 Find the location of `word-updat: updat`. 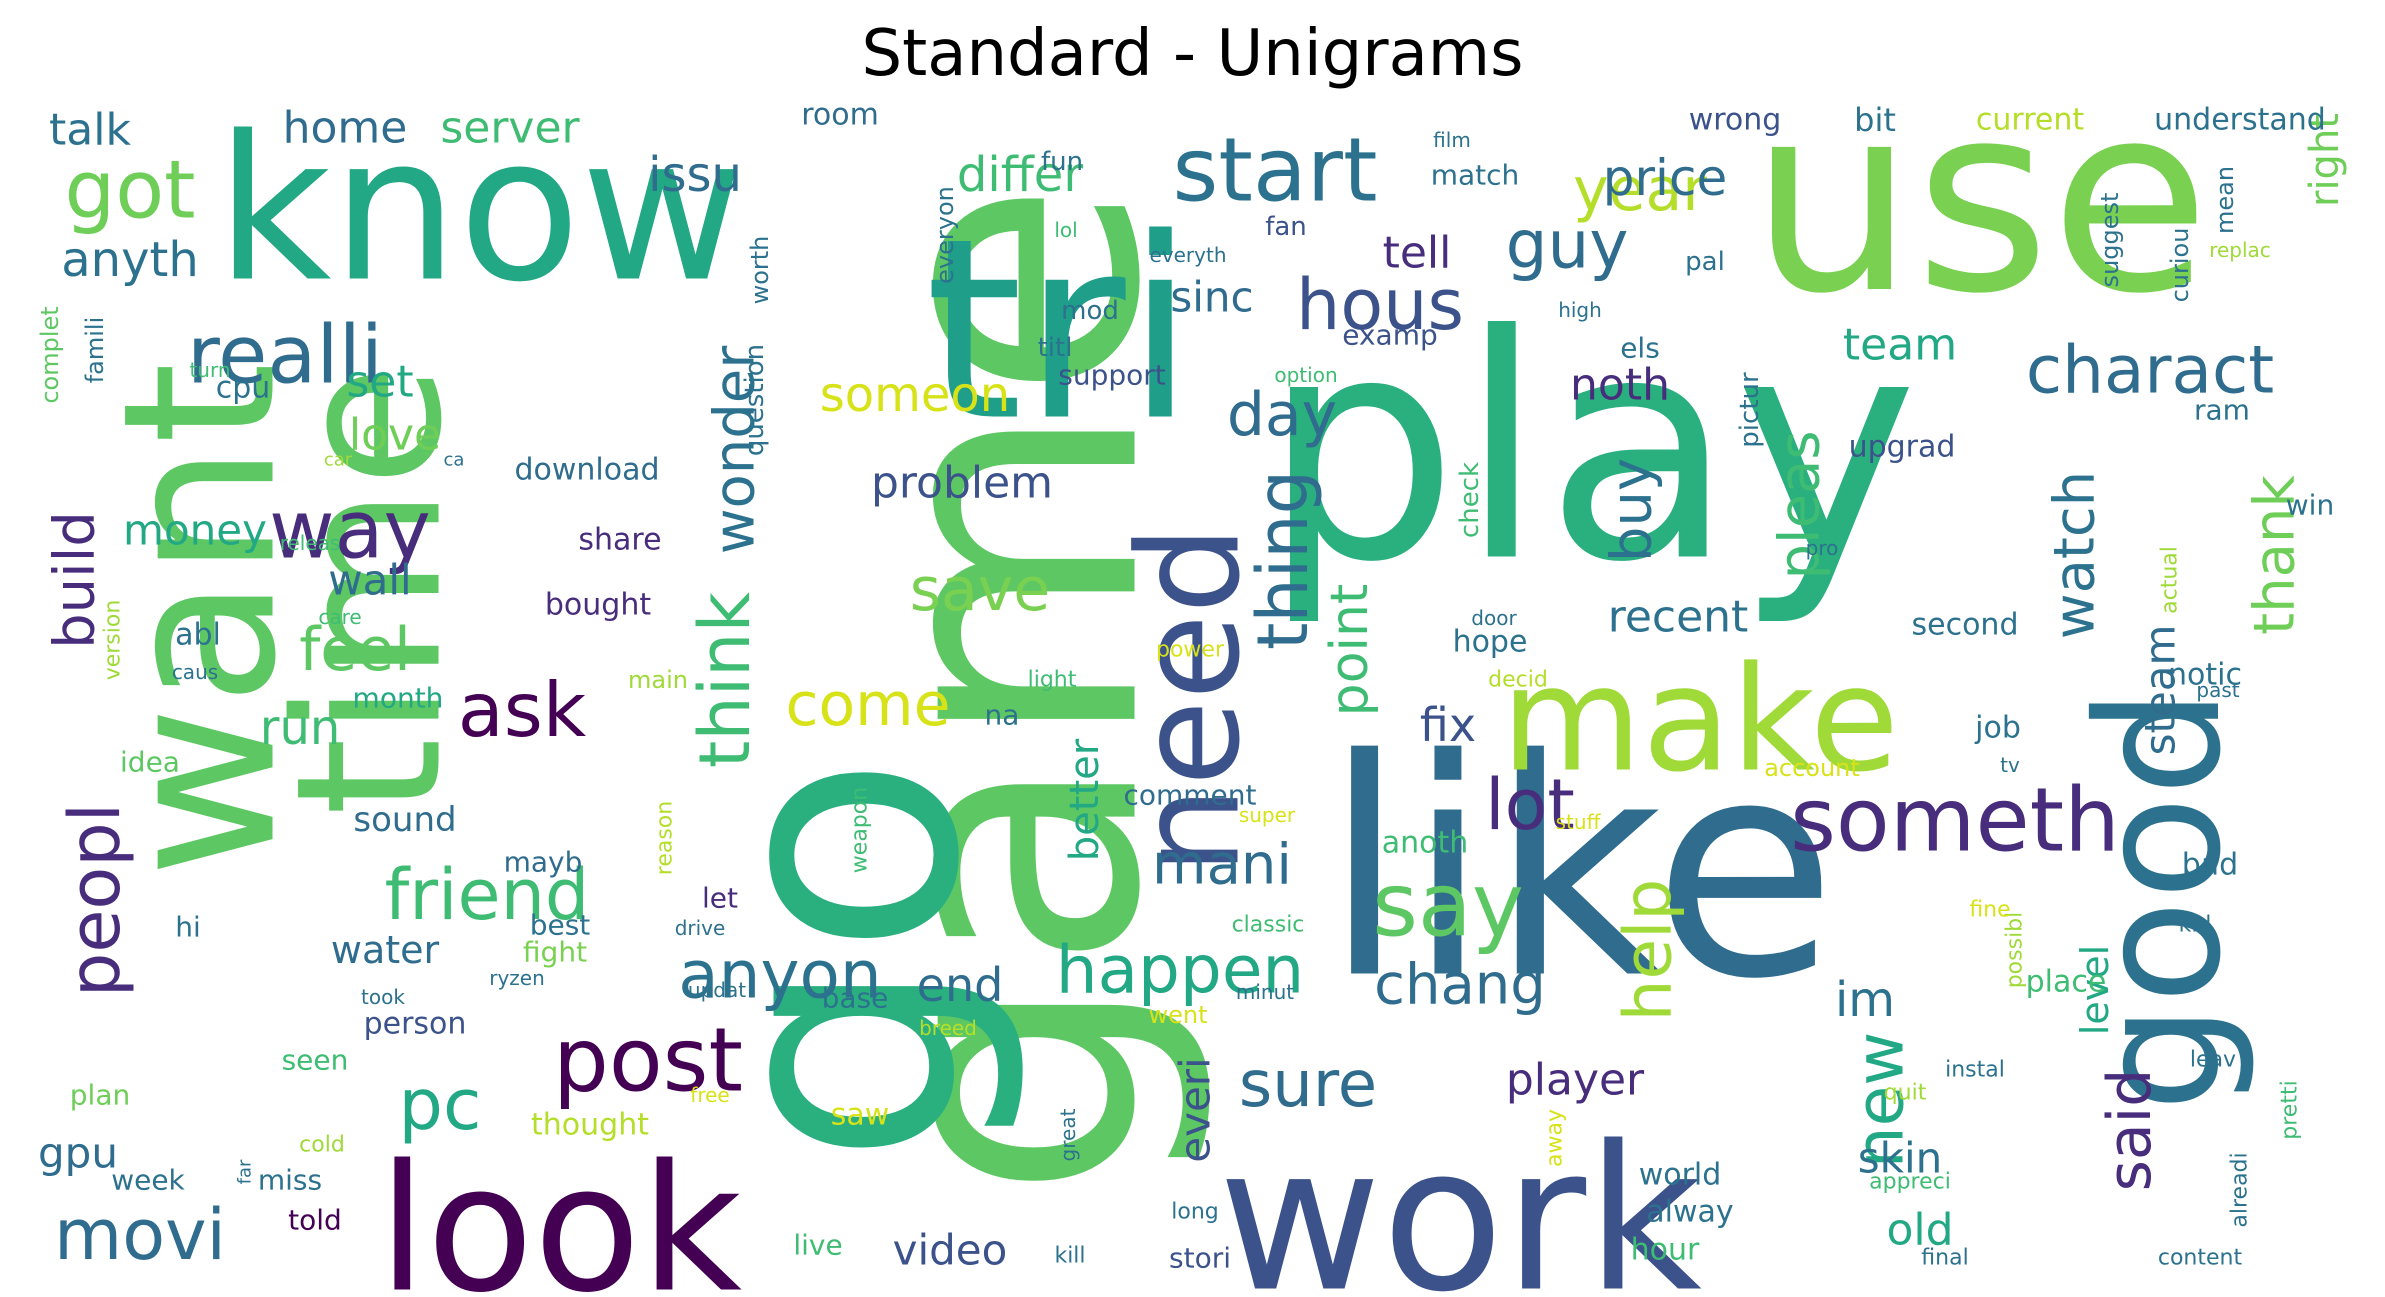

word-updat: updat is located at coordinates (717, 990).